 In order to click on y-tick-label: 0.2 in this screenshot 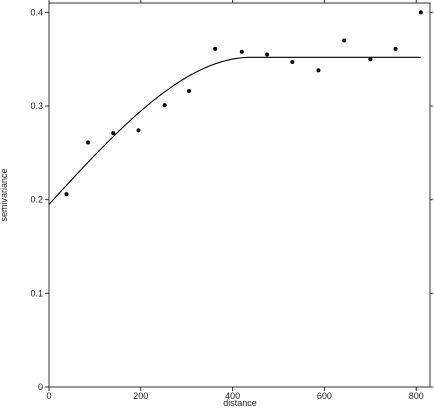, I will do `click(36, 200)`.